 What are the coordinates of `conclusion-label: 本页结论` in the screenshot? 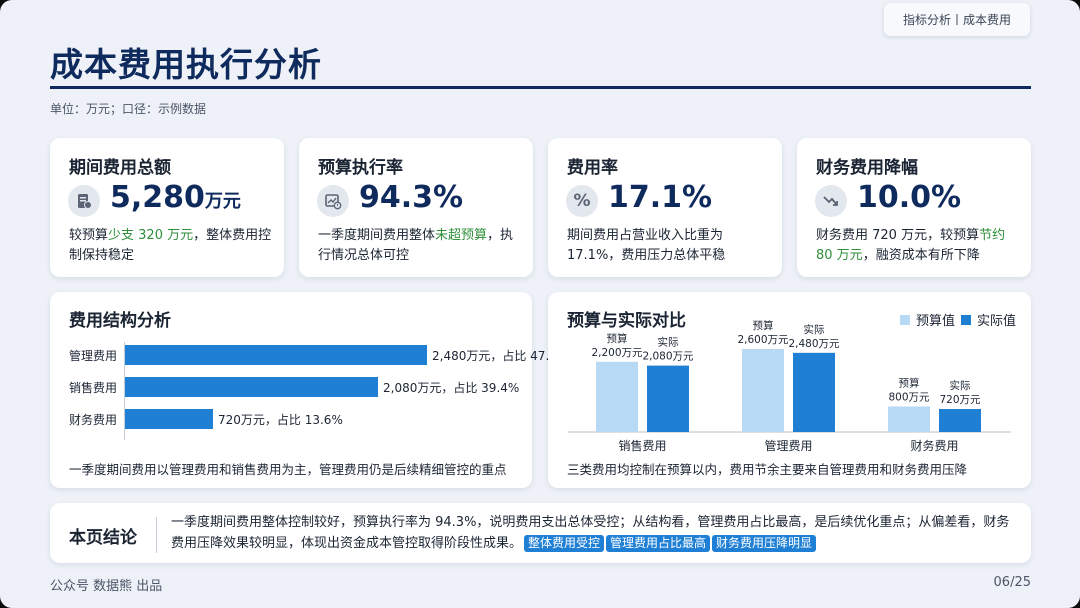 It's located at (103, 538).